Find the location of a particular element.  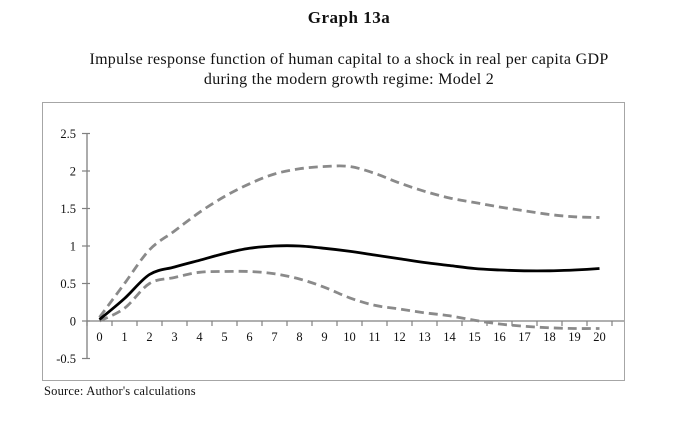

x-tick-label: 19 is located at coordinates (574, 337).